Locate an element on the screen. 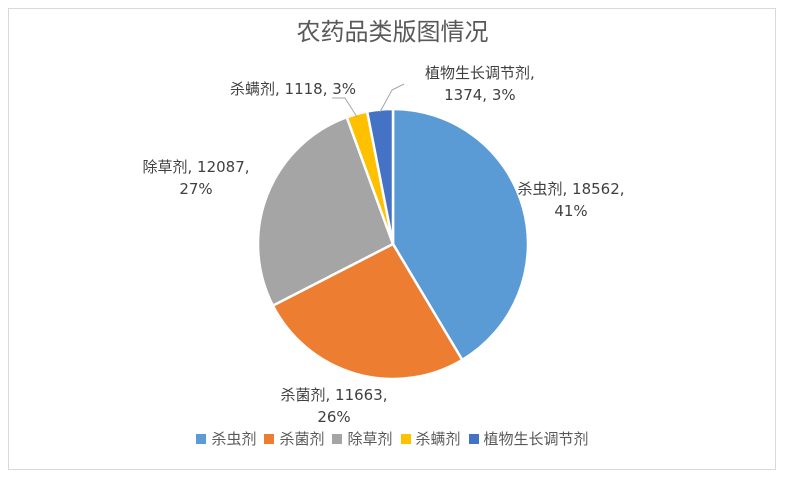 Image resolution: width=785 pixels, height=482 pixels. data-label-3: 杀螨剂, 1118, 3% is located at coordinates (293, 89).